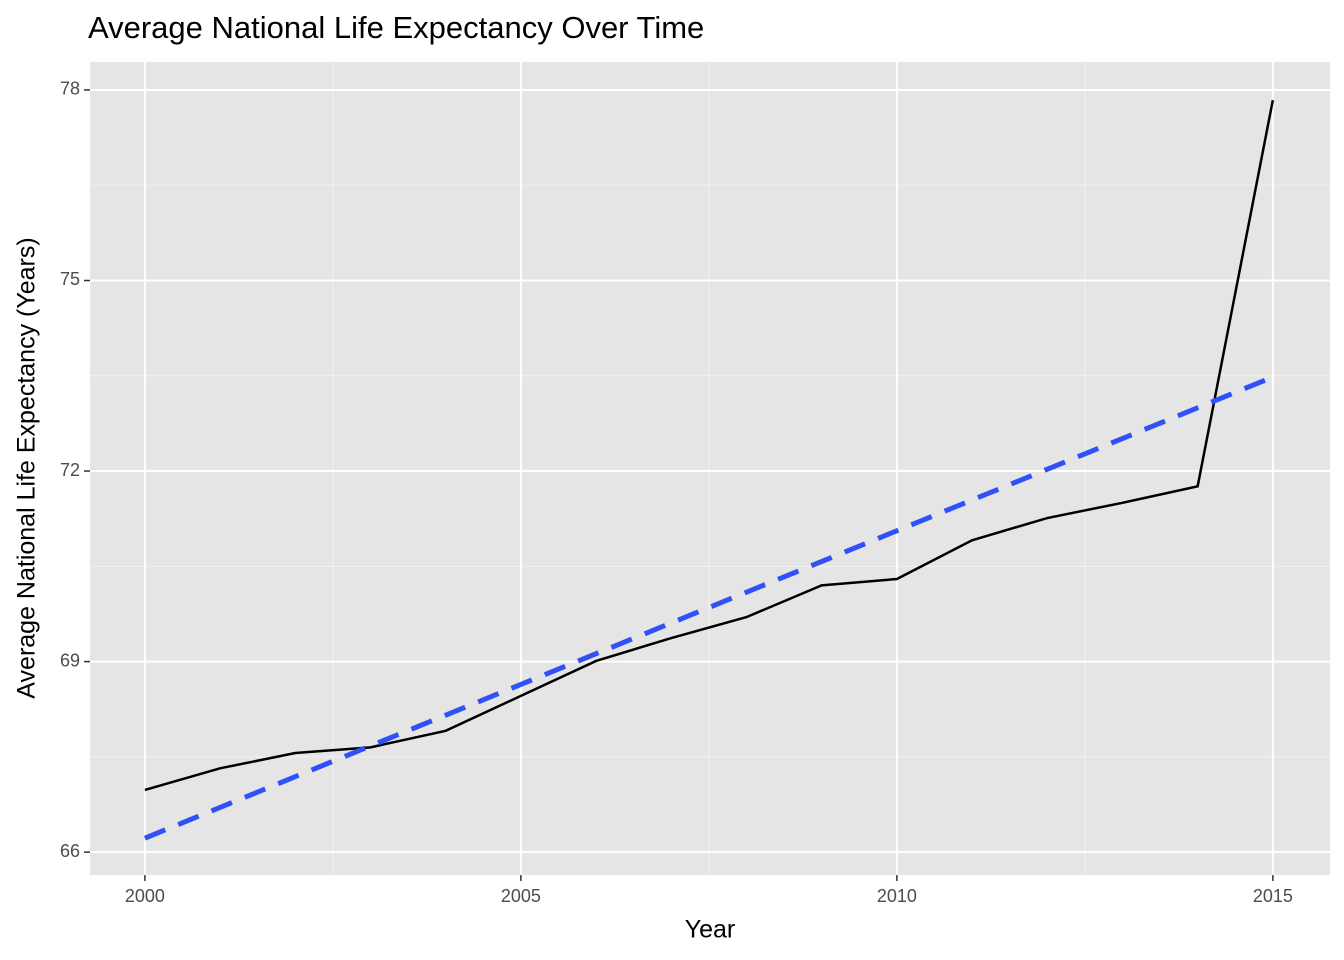  I want to click on y-tick-label: 75, so click(70, 279).